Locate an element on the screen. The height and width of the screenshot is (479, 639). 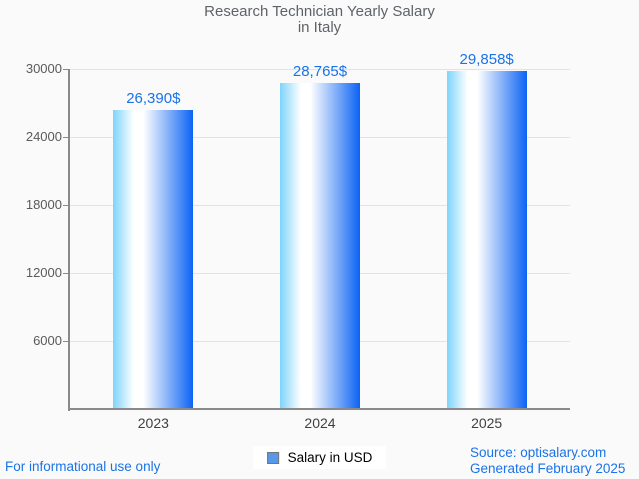
bar-2025 is located at coordinates (486, 239).